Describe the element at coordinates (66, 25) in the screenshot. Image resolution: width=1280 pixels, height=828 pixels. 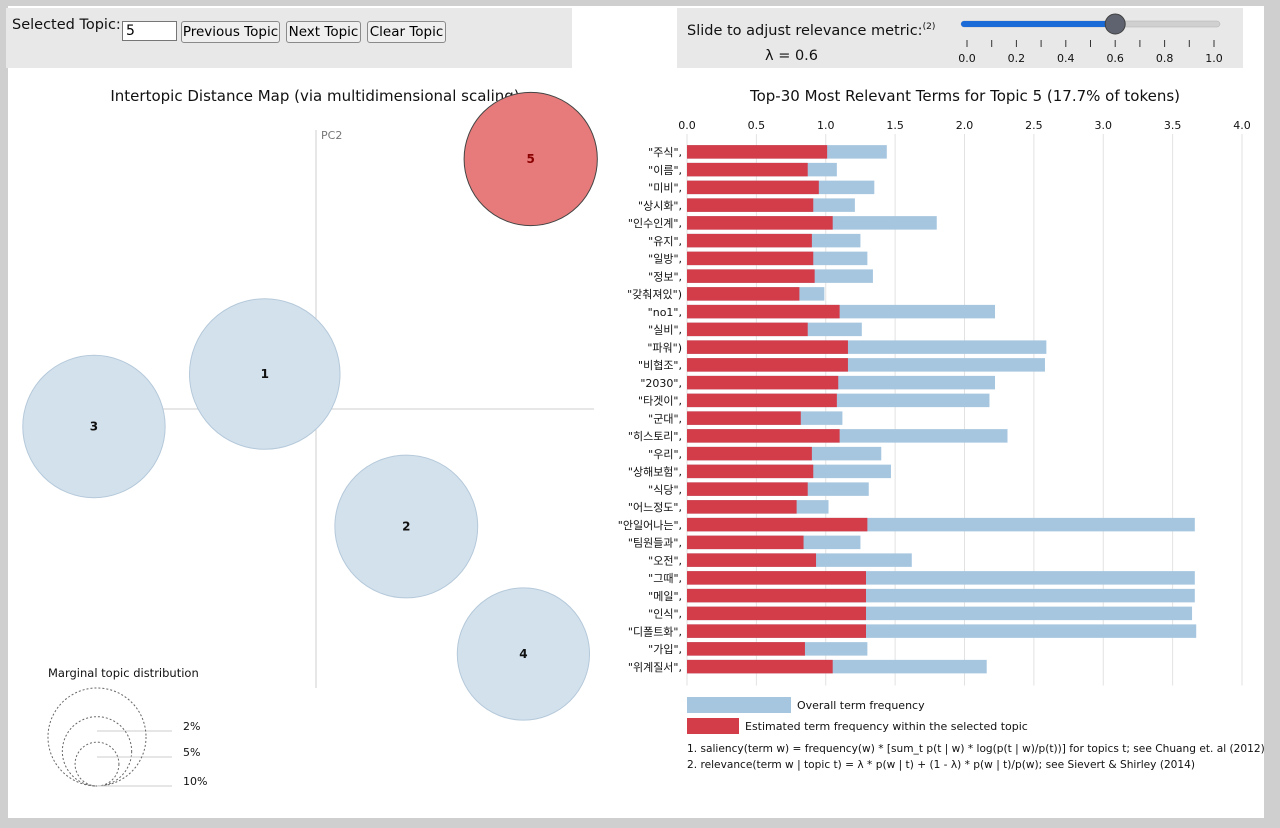
I see `selected-topic-label: Selected Topic:` at that location.